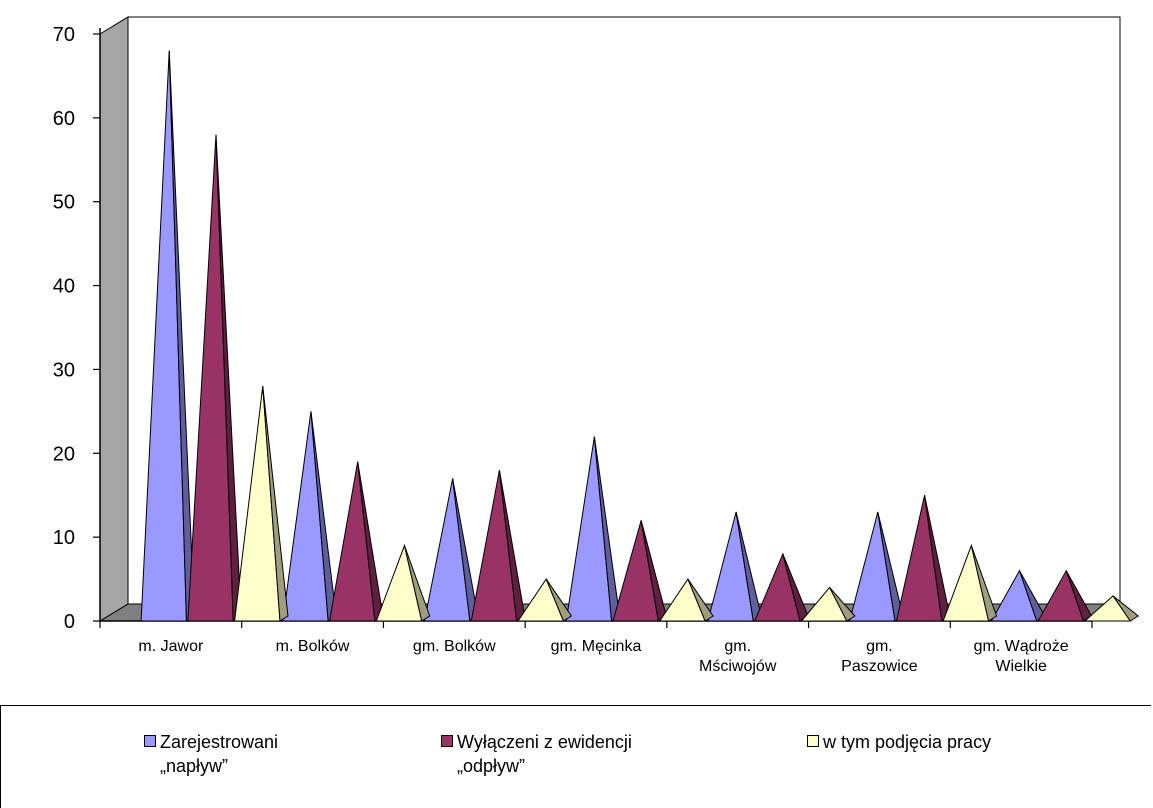 This screenshot has height=808, width=1153. What do you see at coordinates (813, 741) in the screenshot?
I see `legend-swatch-podjecia` at bounding box center [813, 741].